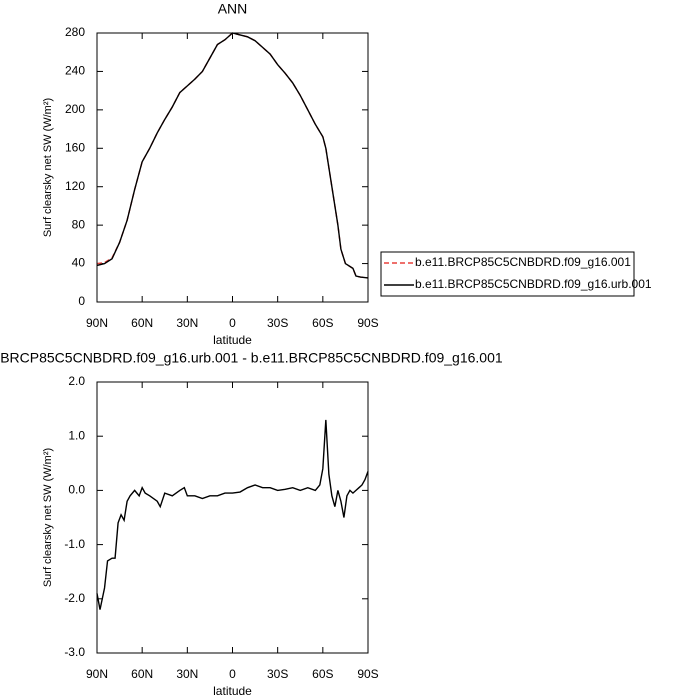  I want to click on y-tick-label: 240, so click(75, 71).